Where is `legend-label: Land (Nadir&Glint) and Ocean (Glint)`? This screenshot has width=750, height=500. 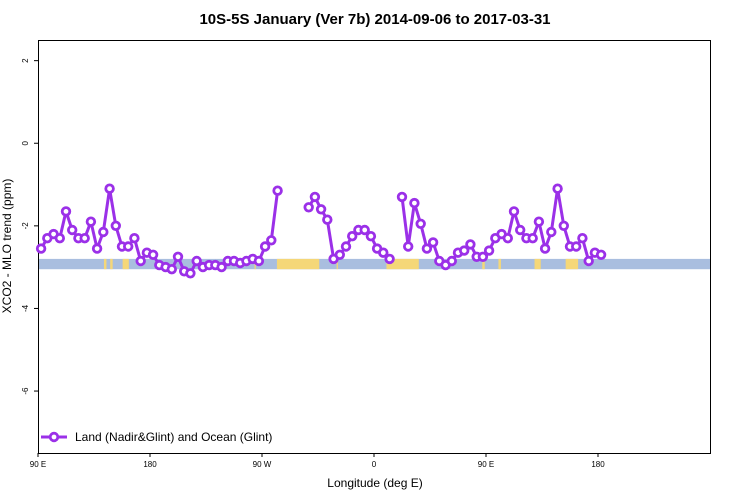
legend-label: Land (Nadir&Glint) and Ocean (Glint) is located at coordinates (173, 437).